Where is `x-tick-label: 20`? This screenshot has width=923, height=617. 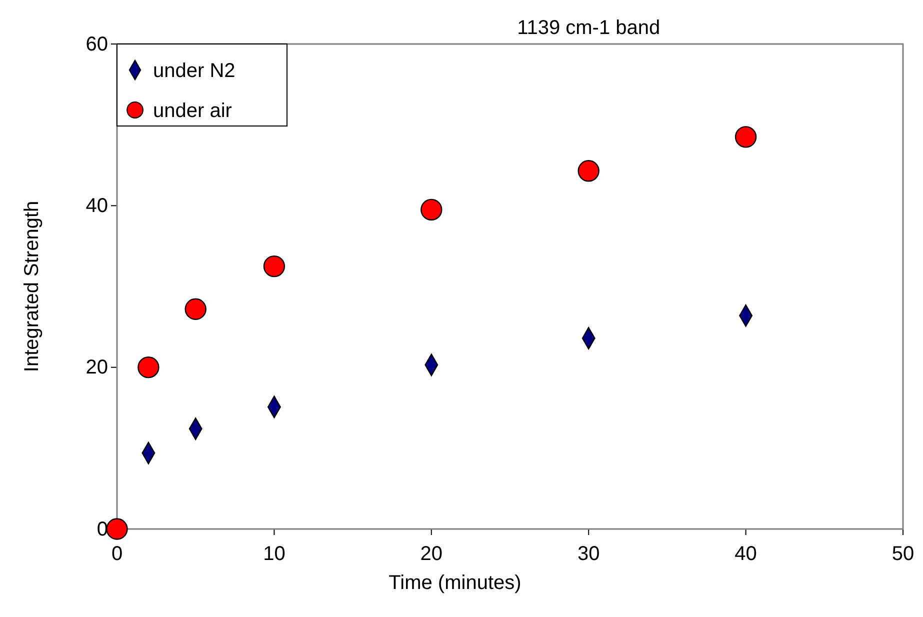
x-tick-label: 20 is located at coordinates (431, 554).